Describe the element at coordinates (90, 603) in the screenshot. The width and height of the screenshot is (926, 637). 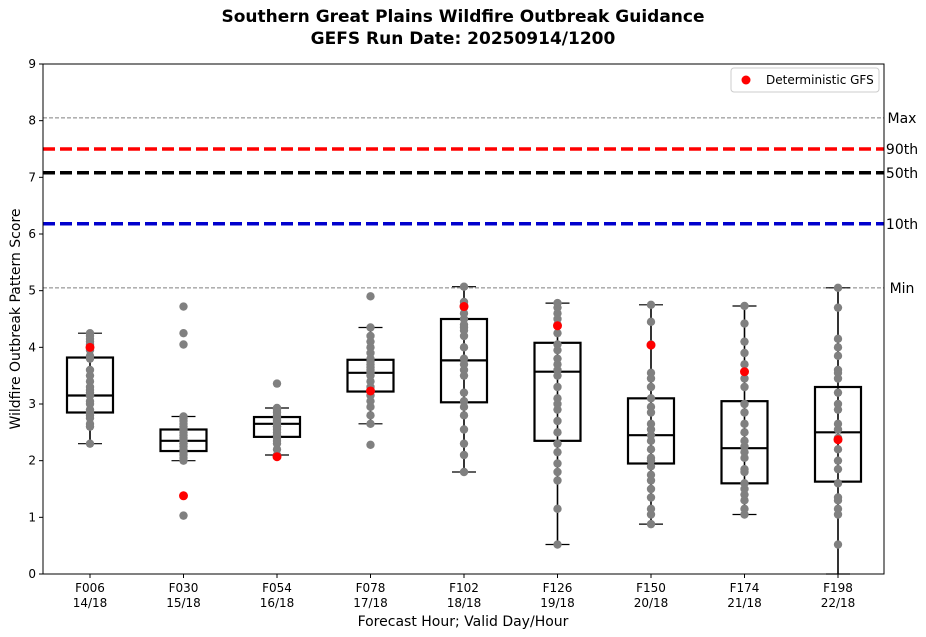
I see `x-tick-label-valid: 14/18` at that location.